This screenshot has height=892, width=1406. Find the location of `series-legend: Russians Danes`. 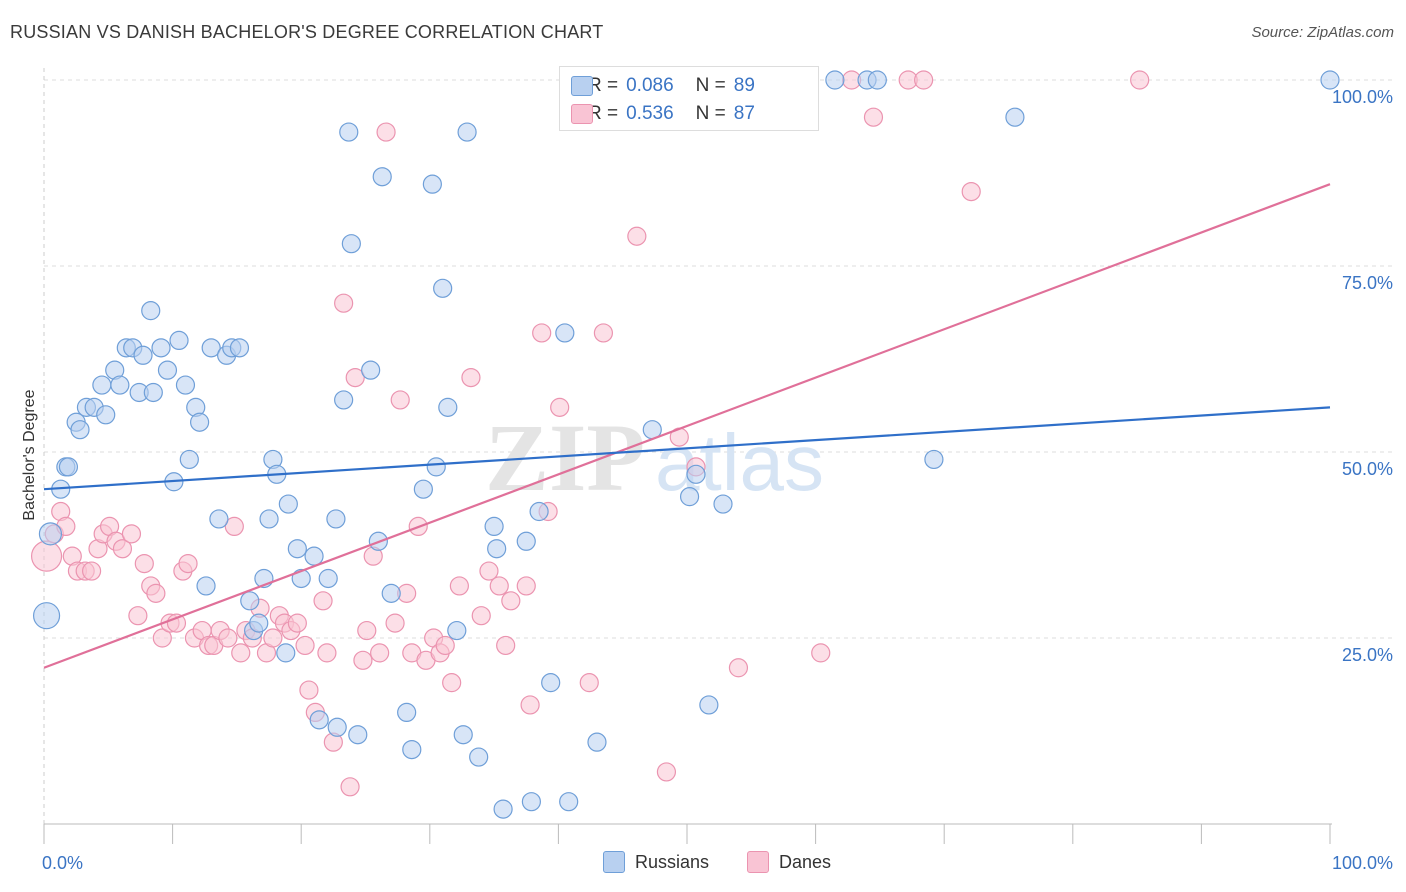

series-legend: Russians Danes is located at coordinates (703, 864).